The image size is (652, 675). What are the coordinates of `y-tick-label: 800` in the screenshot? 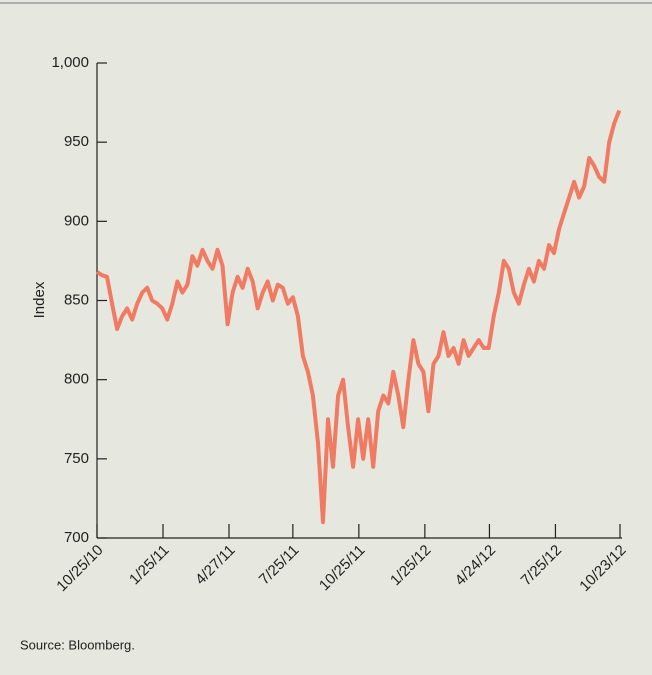 It's located at (76, 379).